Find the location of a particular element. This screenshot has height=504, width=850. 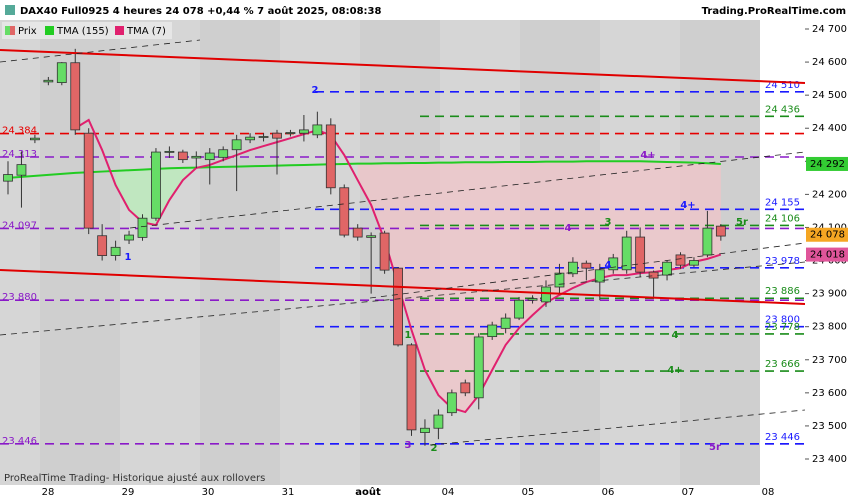

x-tick-label: 31 is located at coordinates (288, 492).